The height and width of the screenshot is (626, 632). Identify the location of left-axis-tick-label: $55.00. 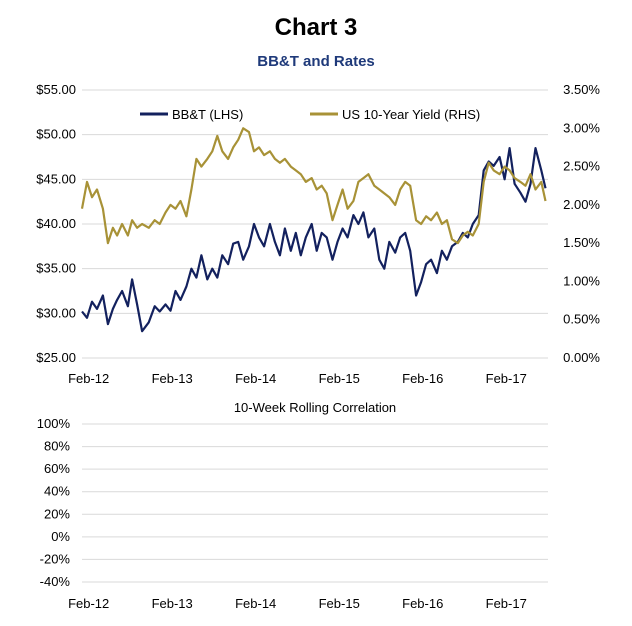
(56, 89).